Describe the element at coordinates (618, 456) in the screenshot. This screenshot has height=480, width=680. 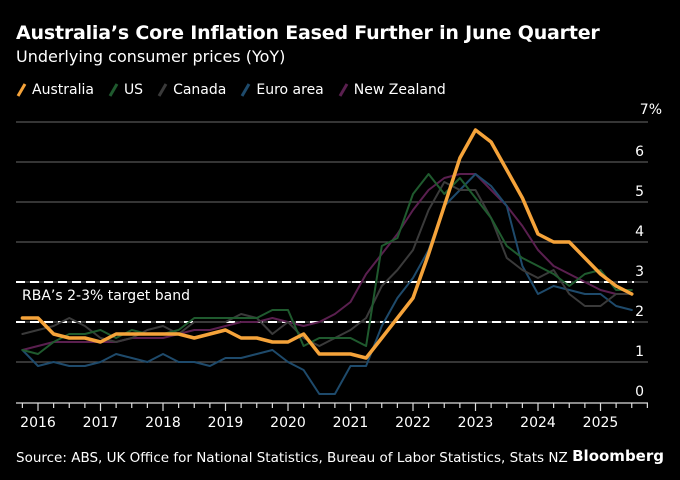
I see `bloomberg-logo: Bloomberg` at that location.